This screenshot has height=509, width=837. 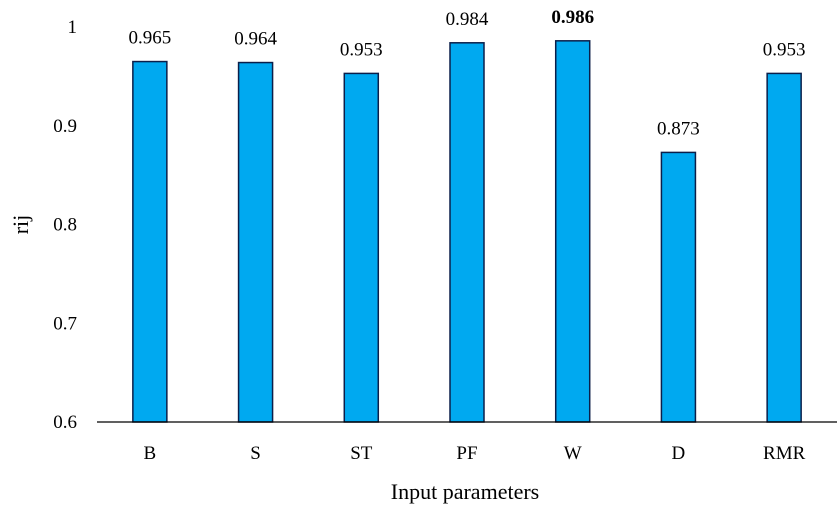 I want to click on bar-pf, so click(x=467, y=232).